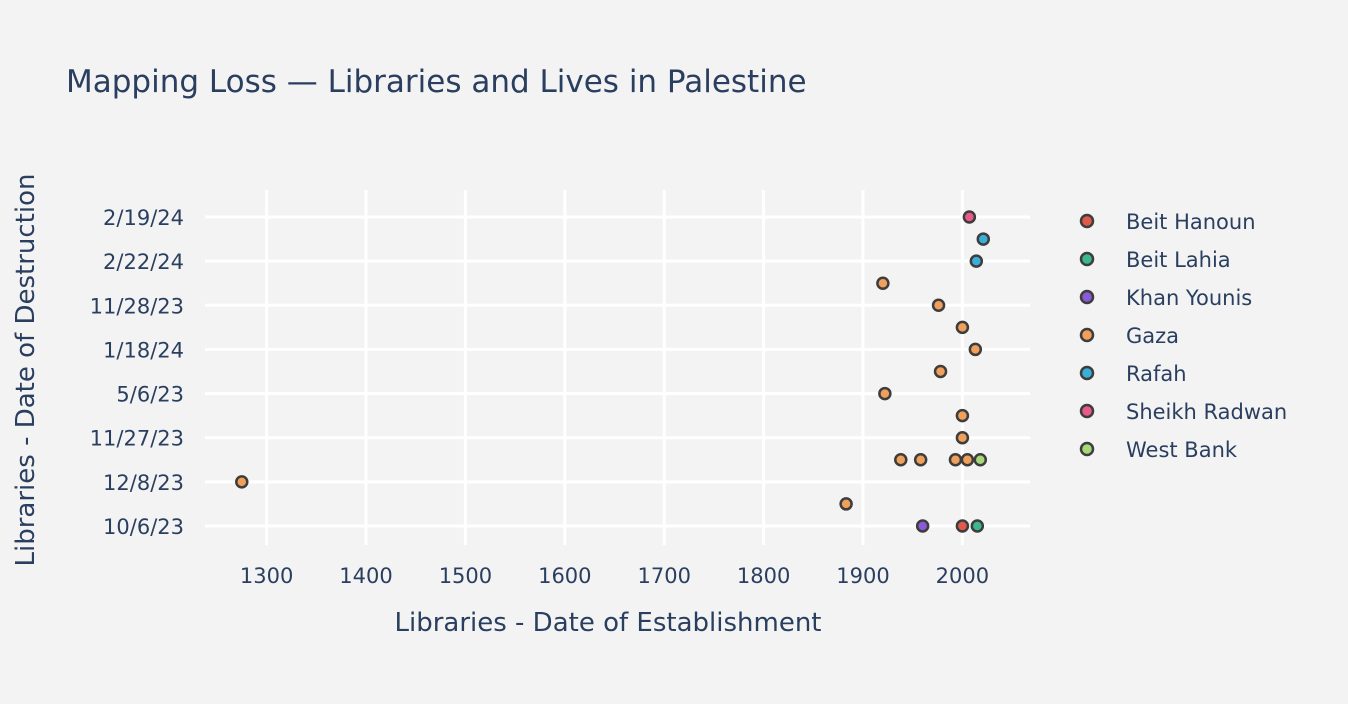 The image size is (1348, 704). I want to click on y-tick-label: 1/18/24, so click(143, 350).